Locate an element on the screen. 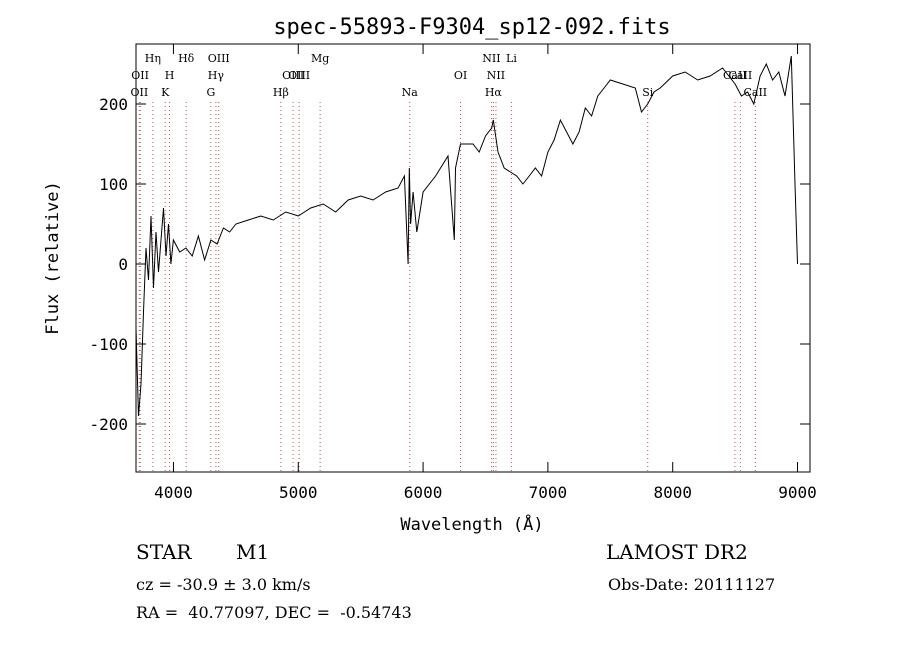  x-tick-label: 6000 is located at coordinates (423, 492).